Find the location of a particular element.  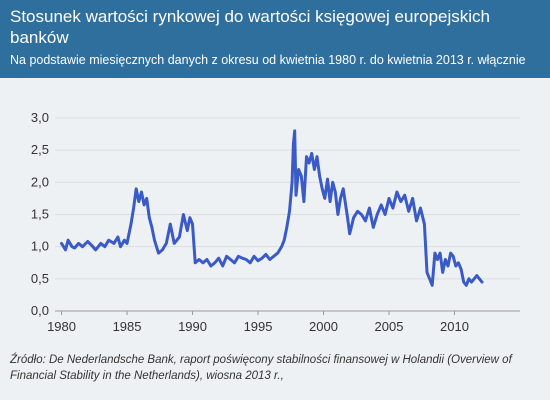

y-tick-label: 0,0 is located at coordinates (40, 310).